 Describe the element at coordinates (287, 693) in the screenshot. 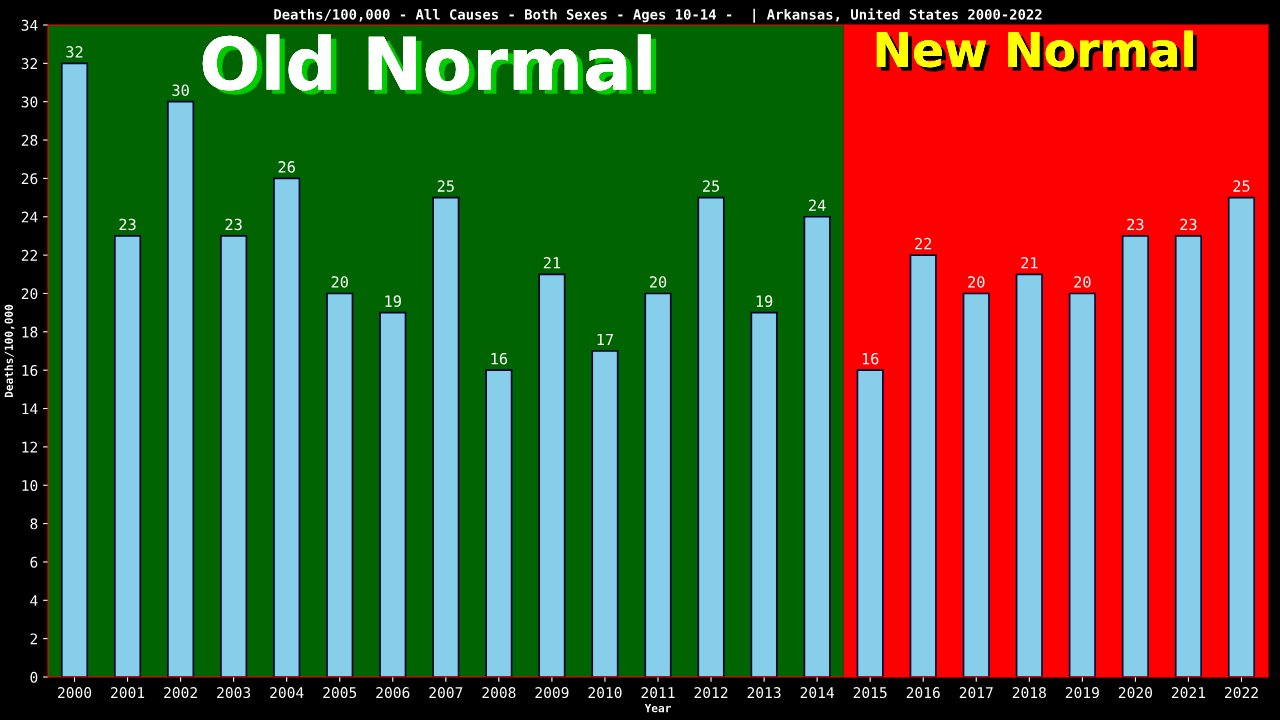

I see `x-tick-label: 2004` at that location.